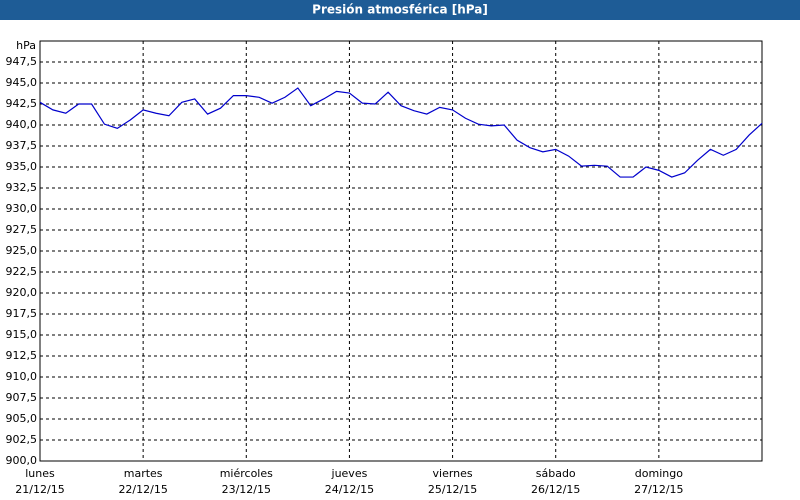 The image size is (800, 500). Describe the element at coordinates (658, 489) in the screenshot. I see `x-tick-date: 27/12/15` at that location.